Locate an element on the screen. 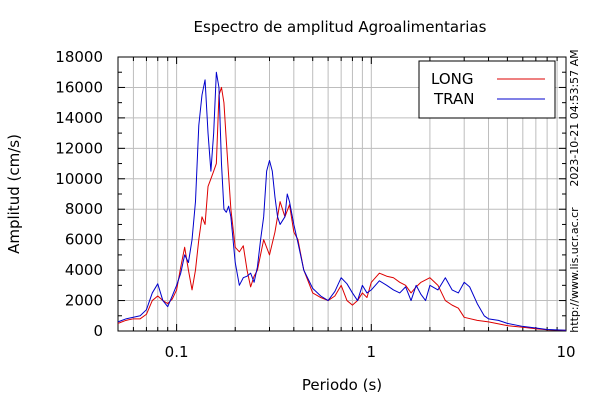  y-axis-label: Amplitud (cm/s) is located at coordinates (14, 194).